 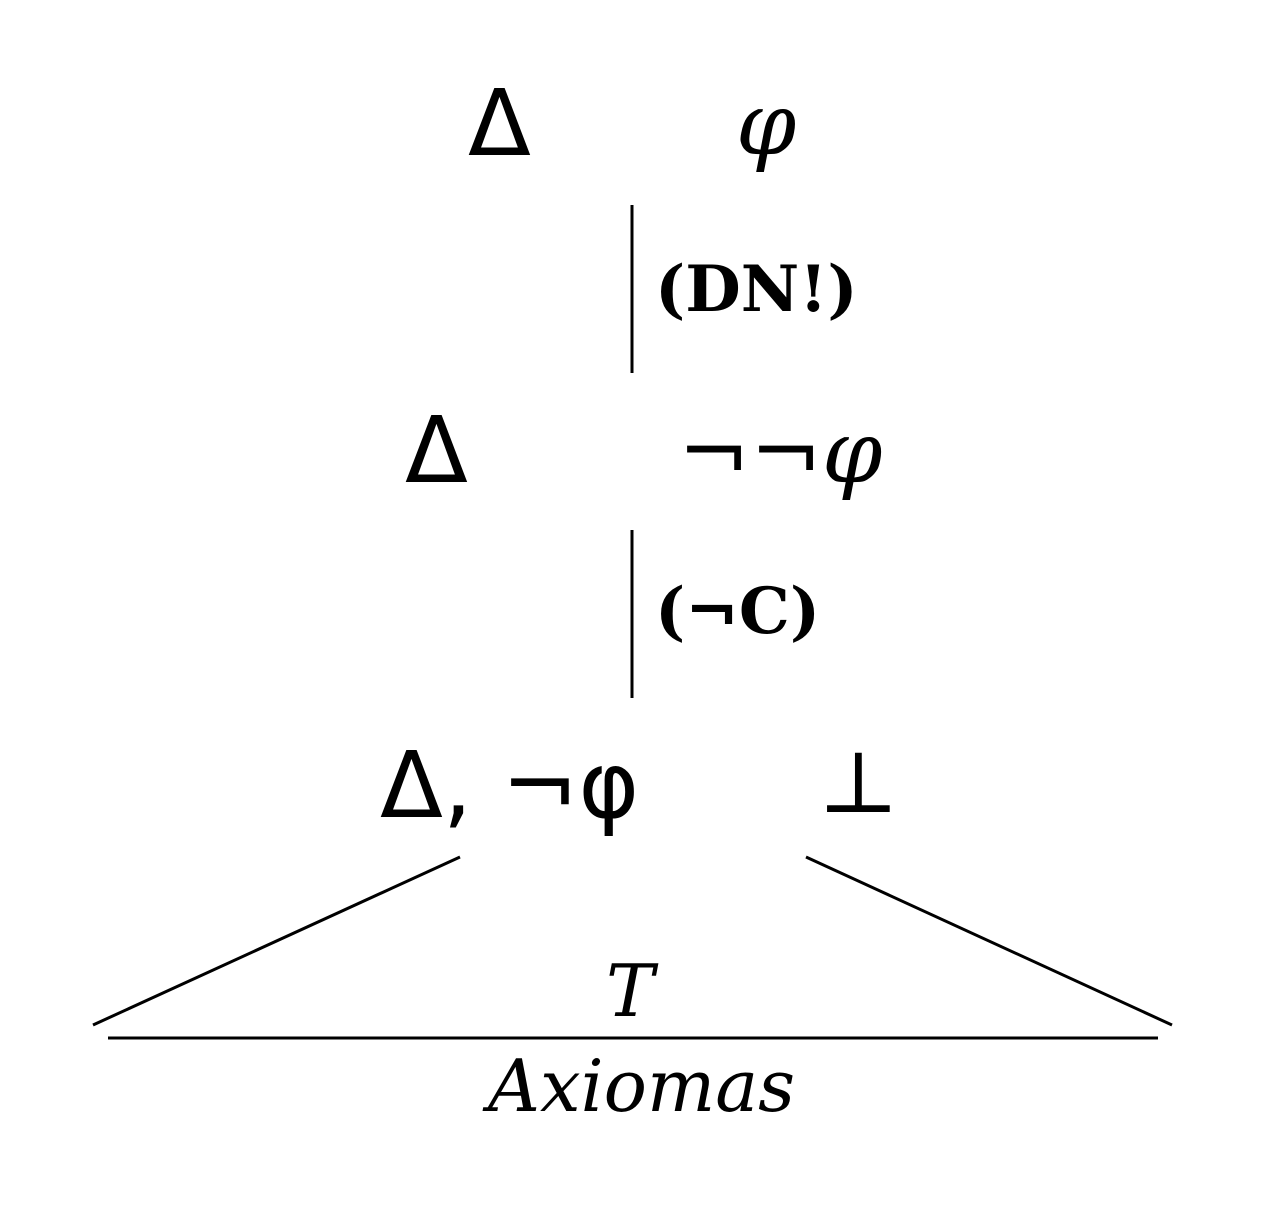 What do you see at coordinates (276, 941) in the screenshot?
I see `subtree-left-edge` at bounding box center [276, 941].